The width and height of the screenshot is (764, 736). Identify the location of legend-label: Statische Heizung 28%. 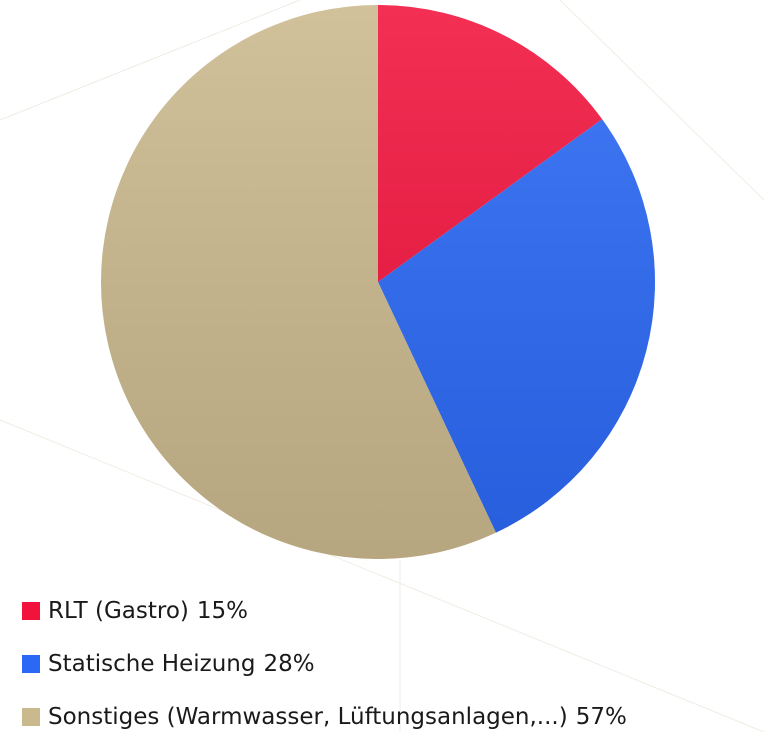
(181, 664).